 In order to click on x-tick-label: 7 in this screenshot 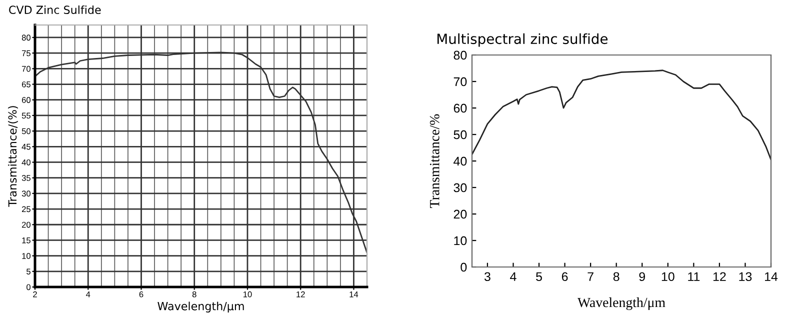, I will do `click(591, 276)`.